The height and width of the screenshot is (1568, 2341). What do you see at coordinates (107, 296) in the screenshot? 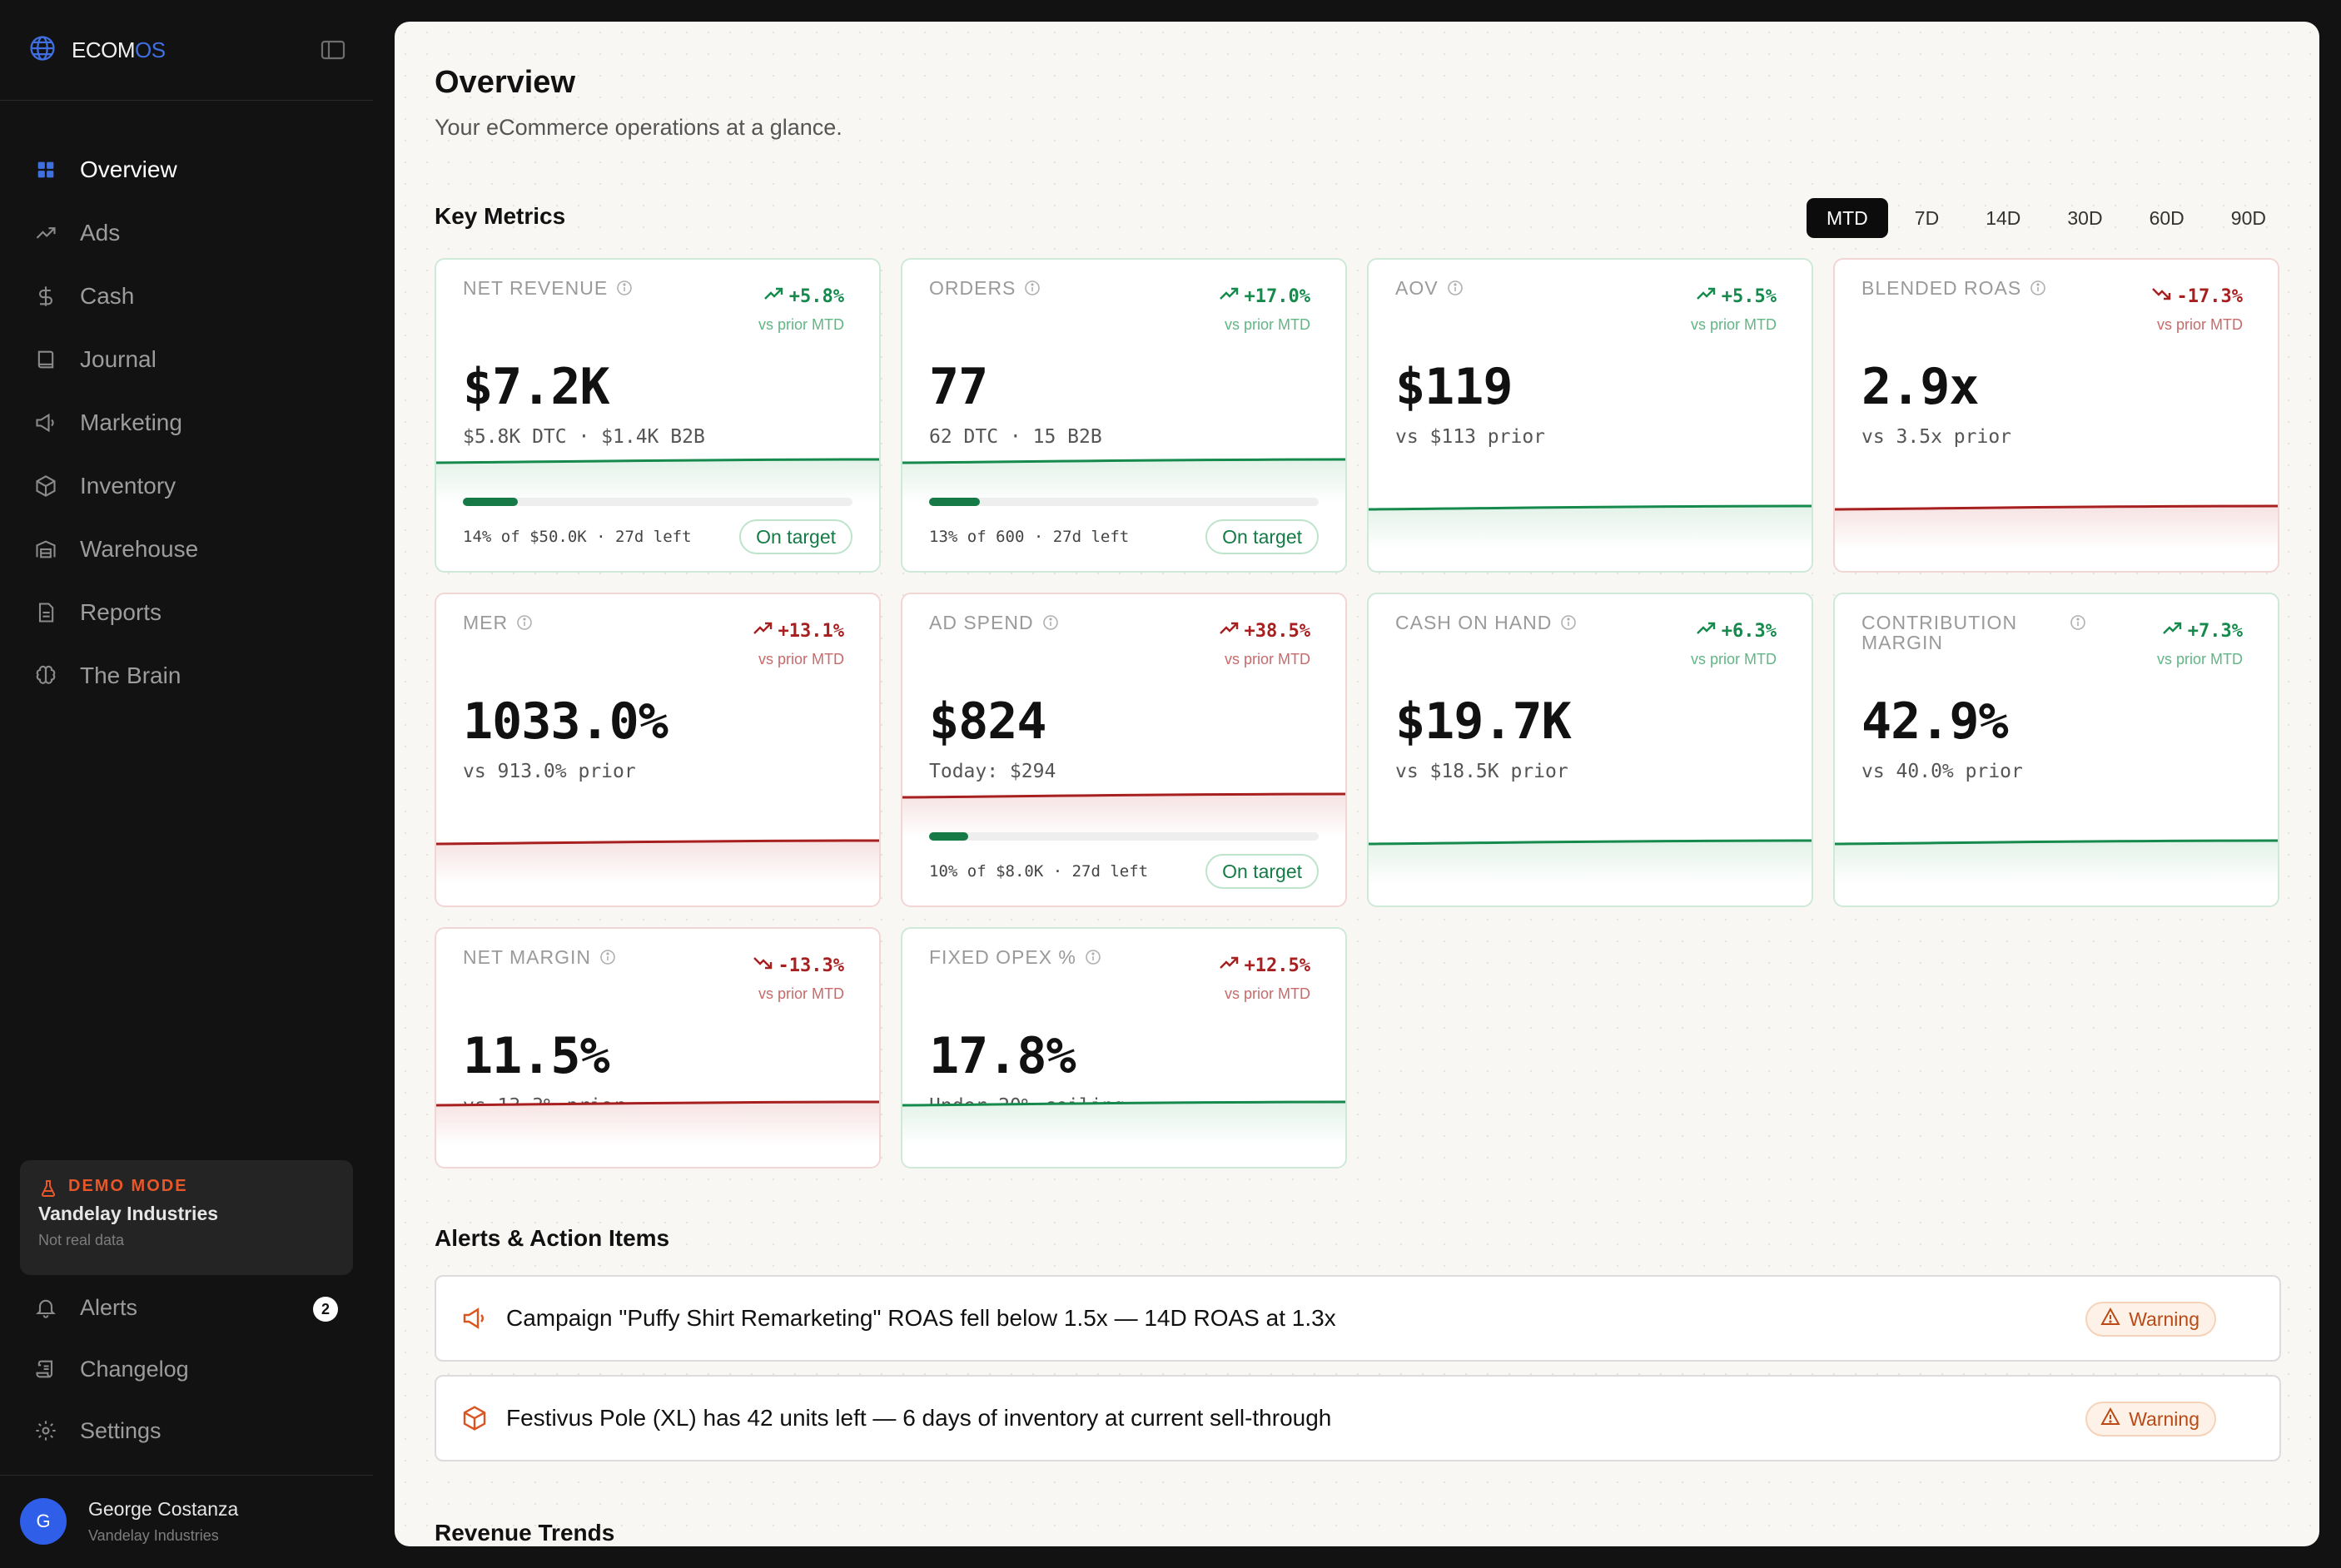
I see `sidebar-item-label: Cash` at bounding box center [107, 296].